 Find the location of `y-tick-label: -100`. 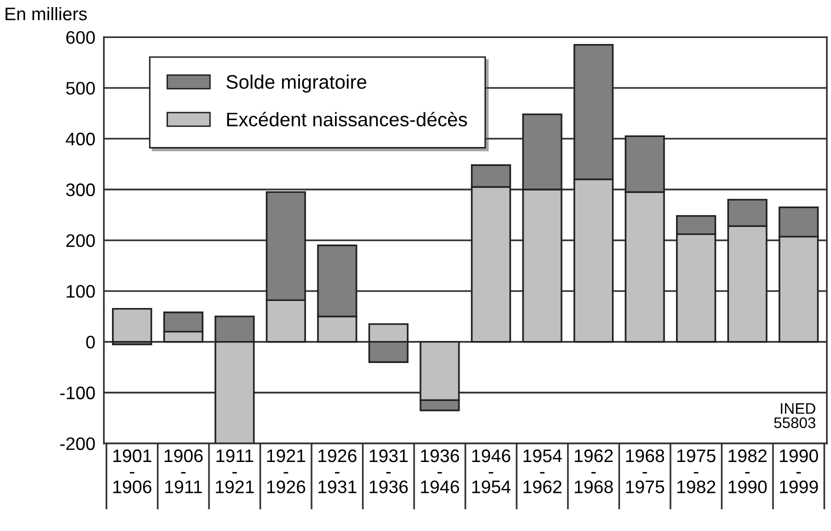

y-tick-label: -100 is located at coordinates (77, 393).